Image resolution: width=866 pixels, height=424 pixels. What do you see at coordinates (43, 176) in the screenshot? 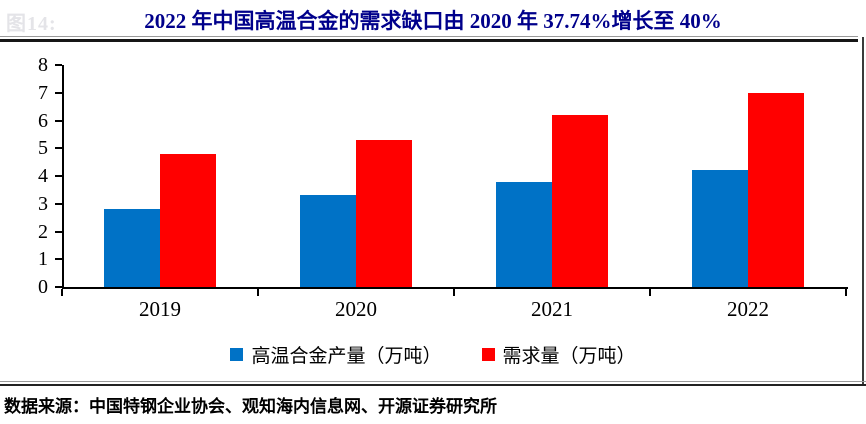
I see `y-axis-tick-label-4: 4` at bounding box center [43, 176].